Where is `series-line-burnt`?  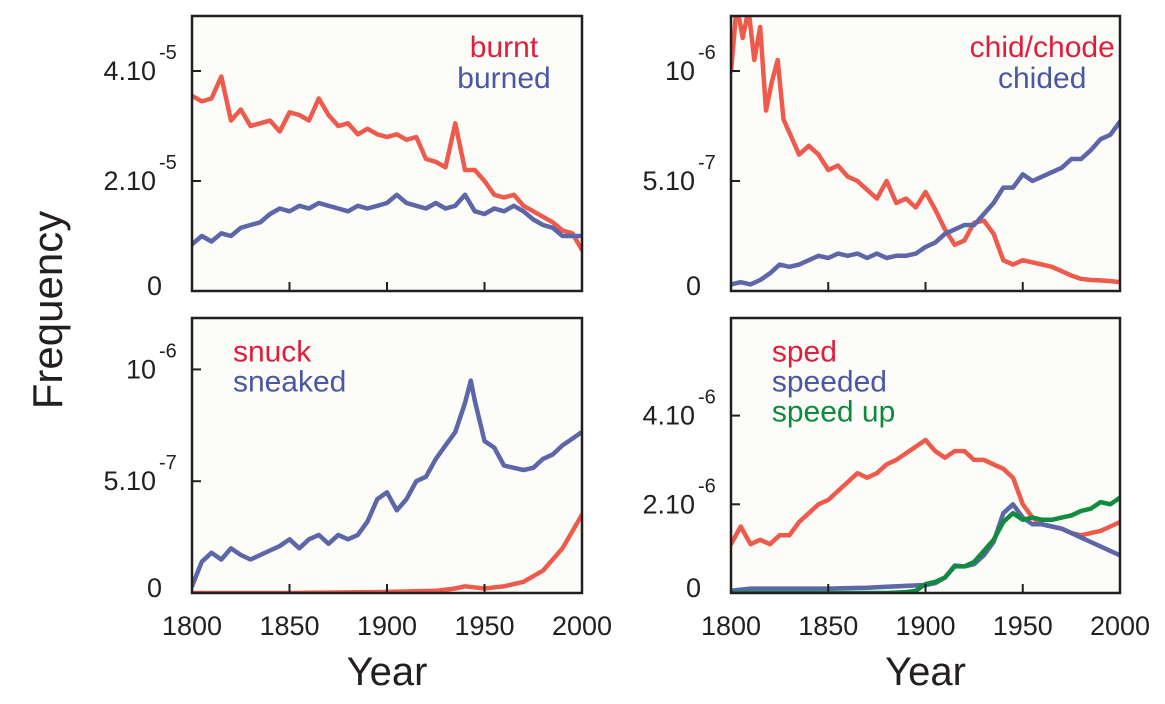
series-line-burnt is located at coordinates (387, 163).